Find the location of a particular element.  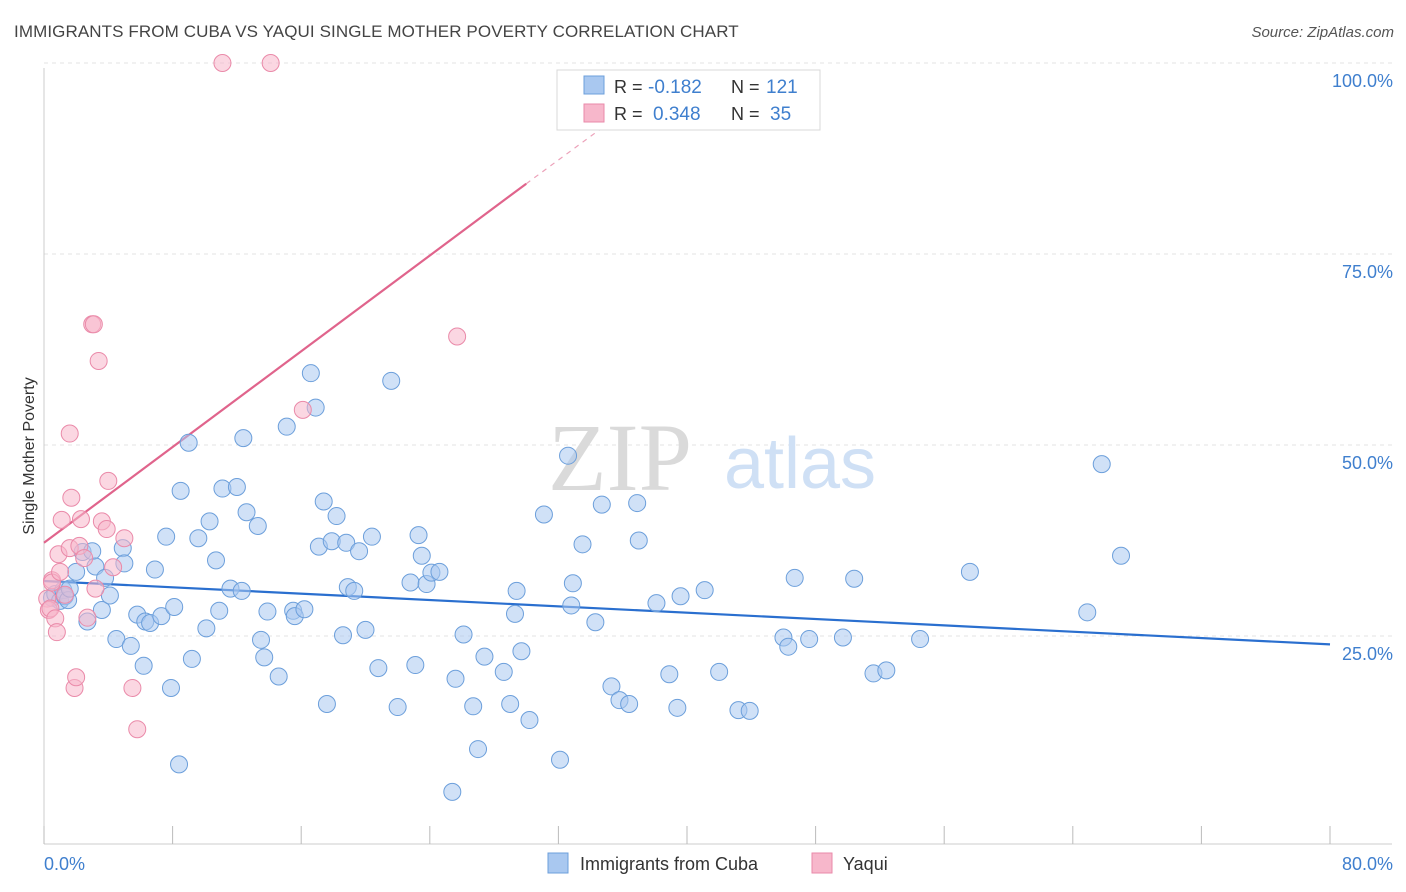

legend-cuba-swatch is located at coordinates (558, 863).